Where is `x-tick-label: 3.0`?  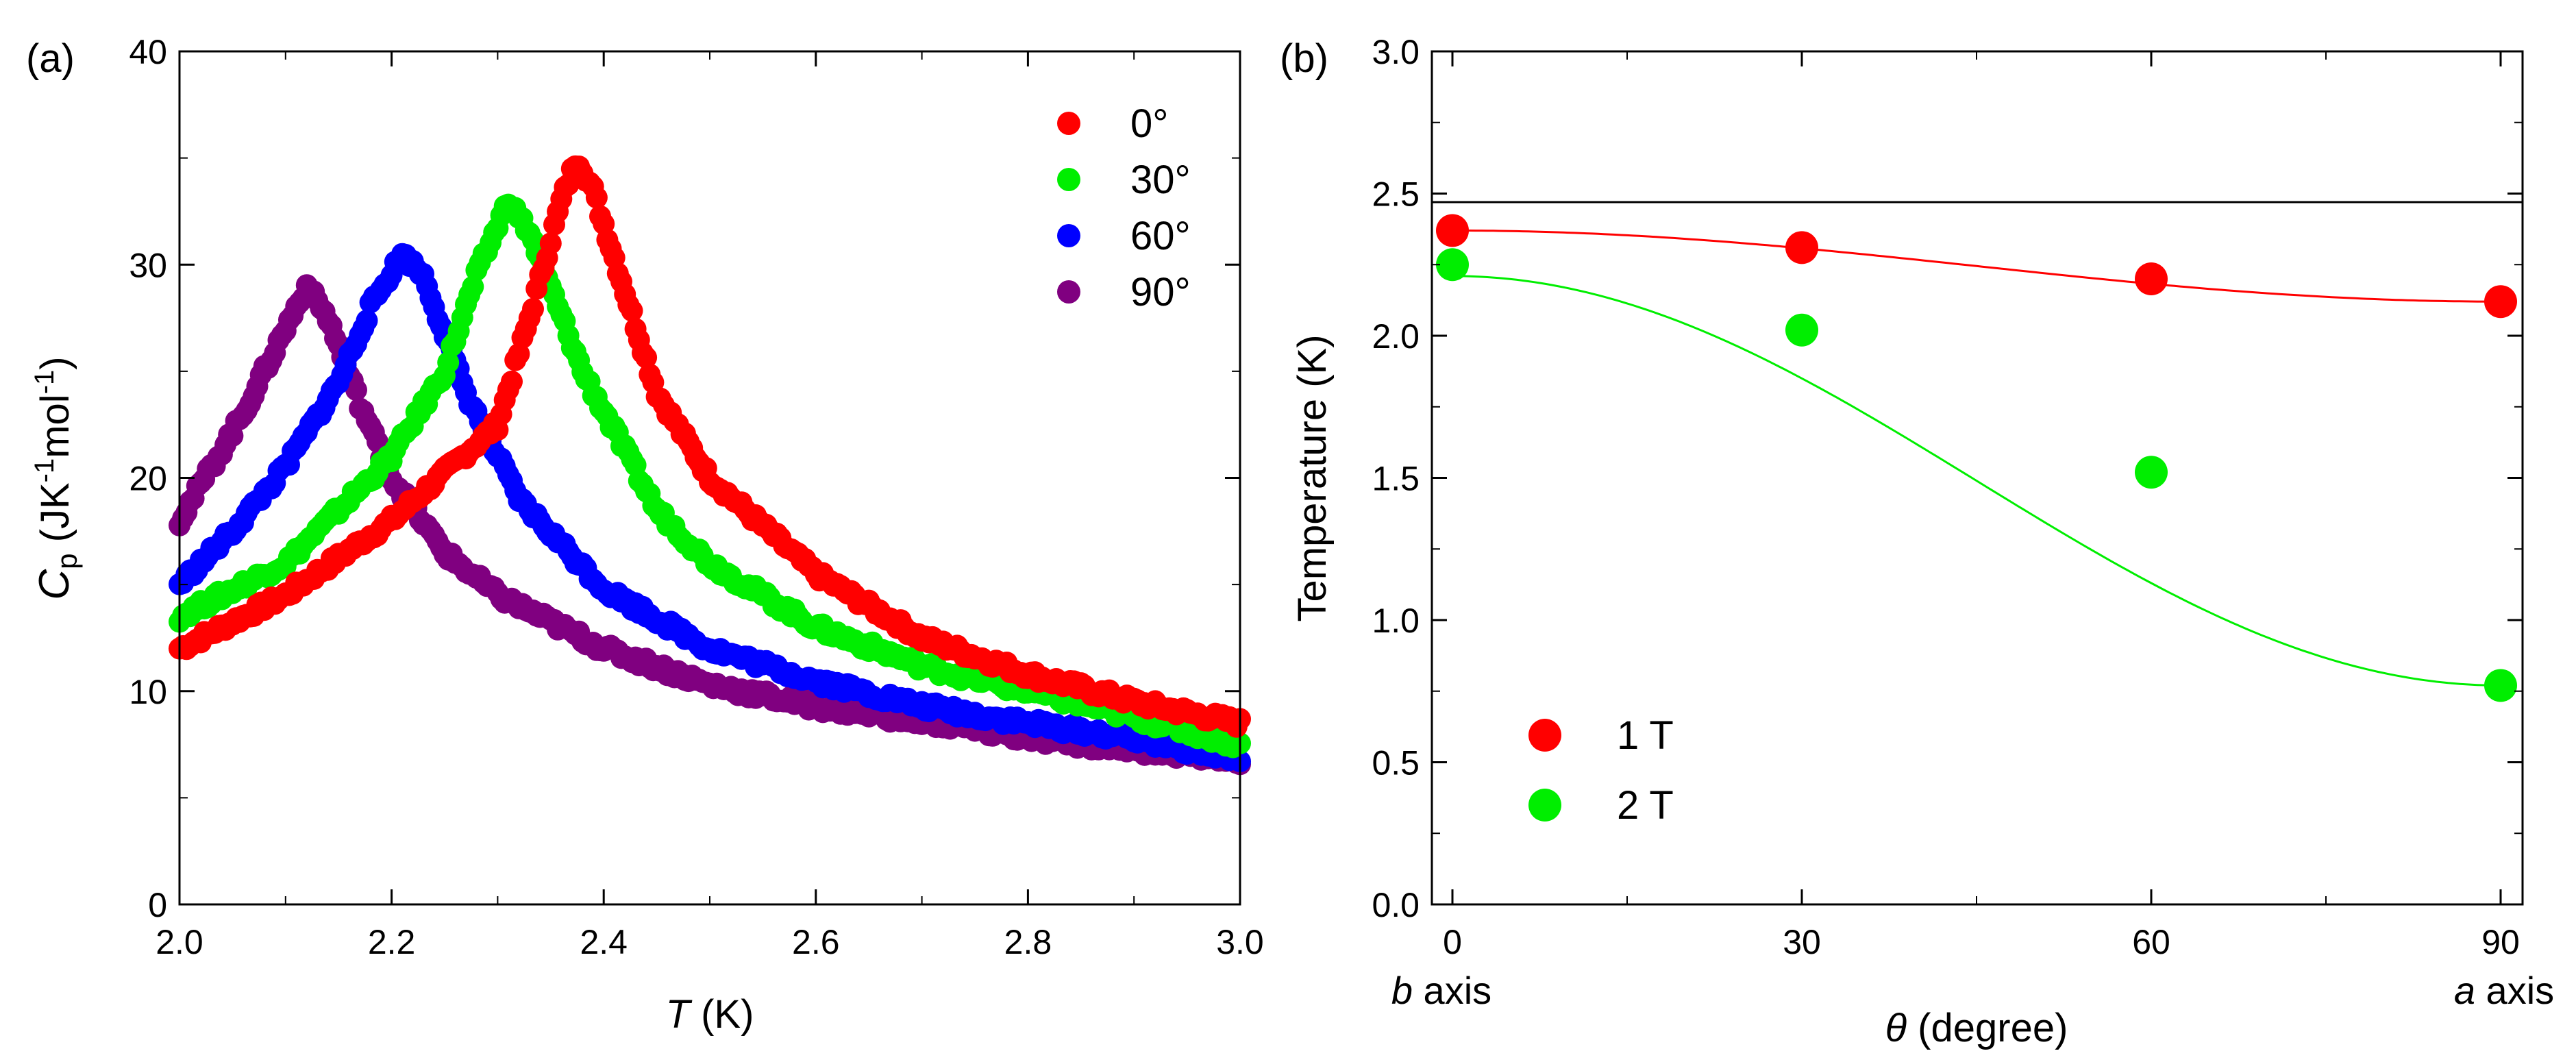 x-tick-label: 3.0 is located at coordinates (1240, 942).